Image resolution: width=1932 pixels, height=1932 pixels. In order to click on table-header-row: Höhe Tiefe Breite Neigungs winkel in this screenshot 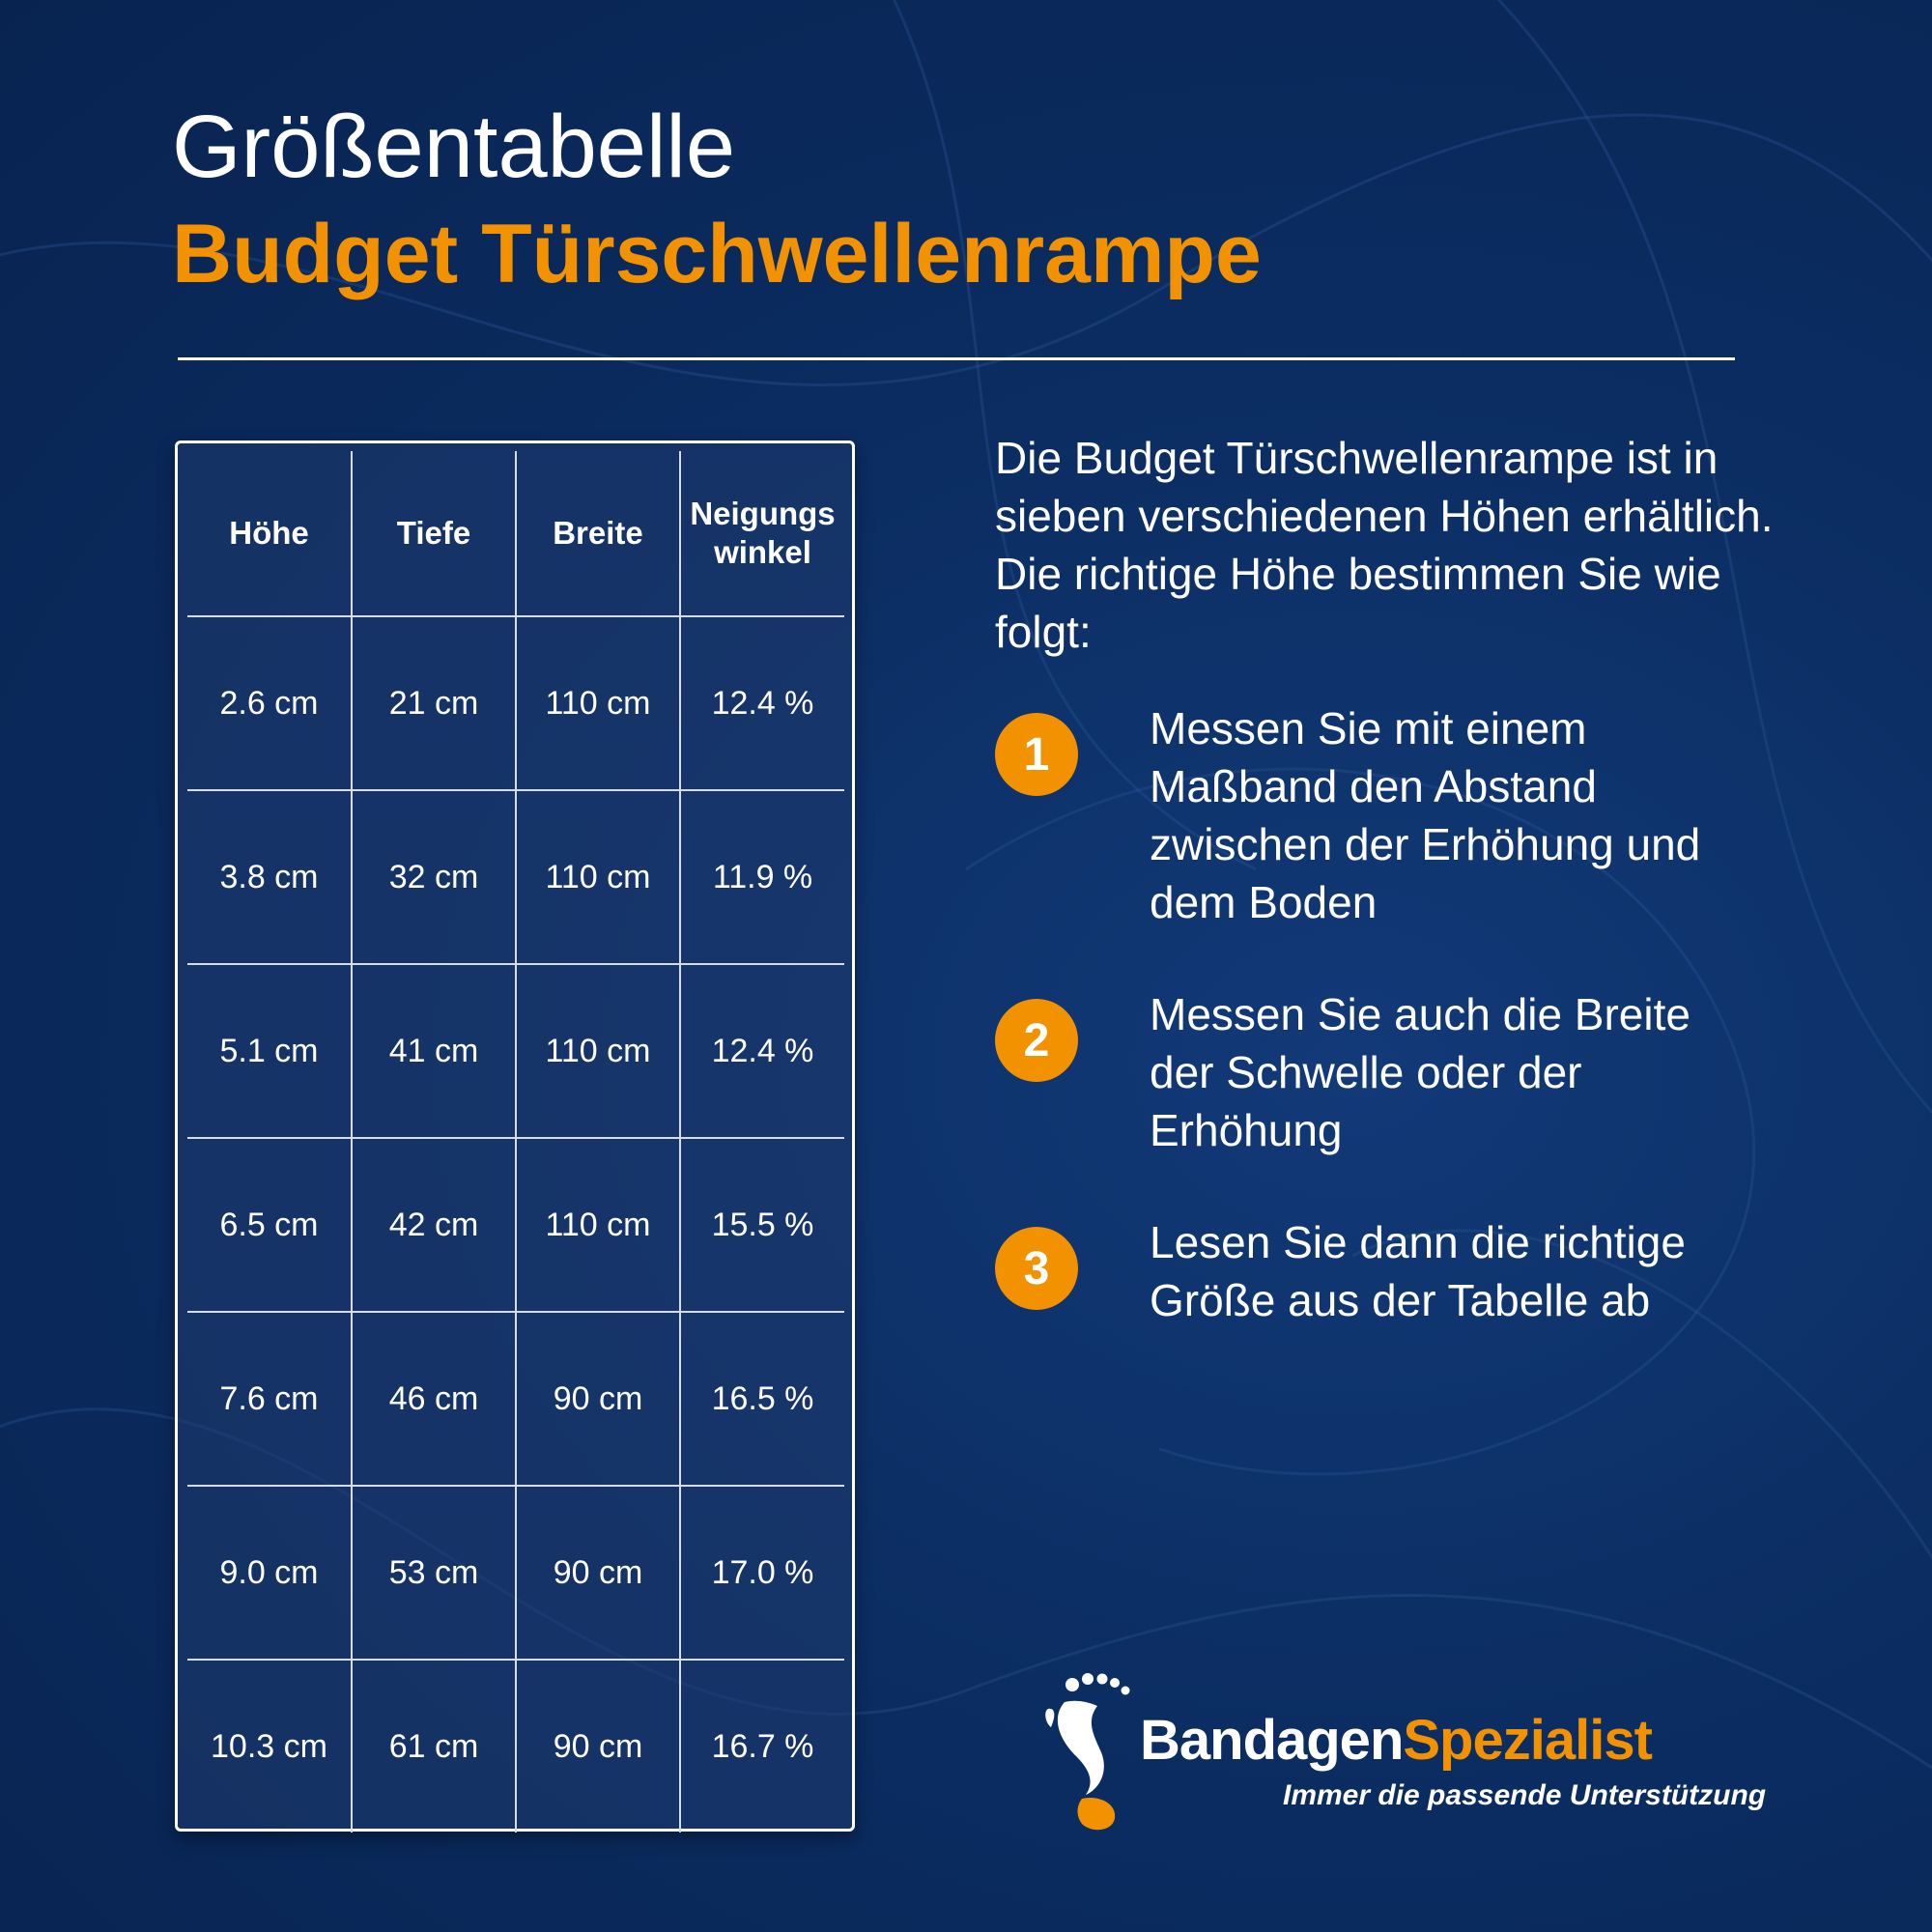, I will do `click(515, 534)`.